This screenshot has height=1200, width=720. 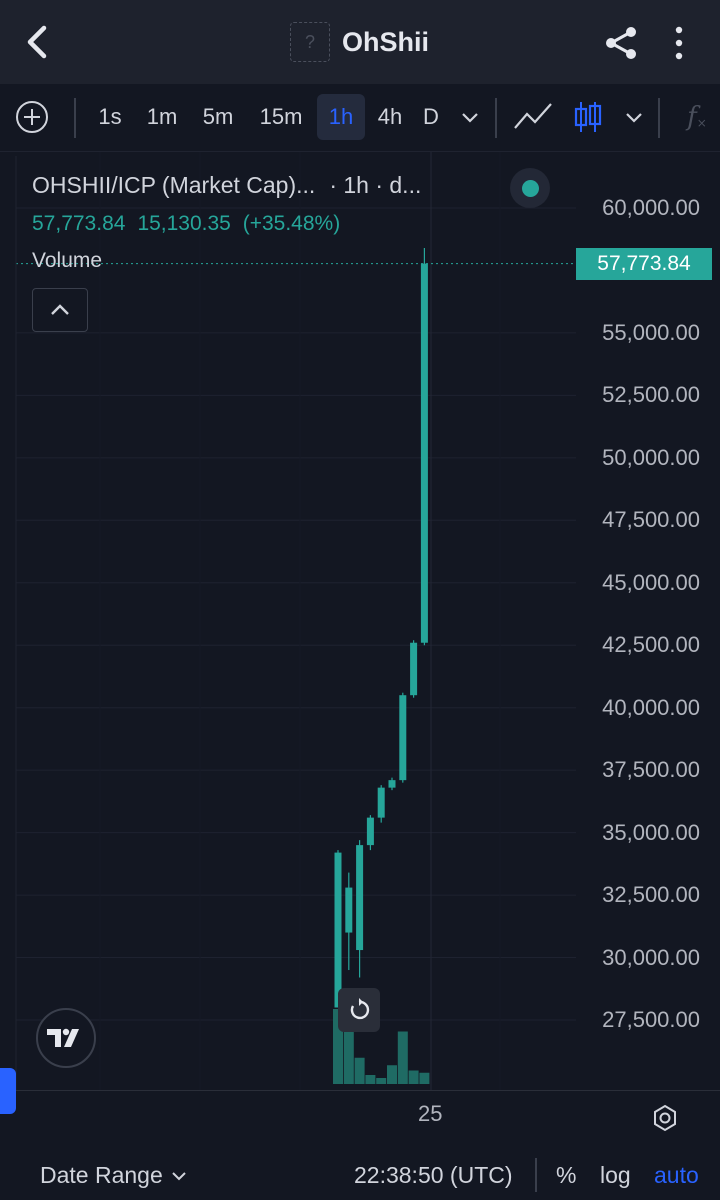 What do you see at coordinates (651, 957) in the screenshot?
I see `price-tick-label: 30,000.00` at bounding box center [651, 957].